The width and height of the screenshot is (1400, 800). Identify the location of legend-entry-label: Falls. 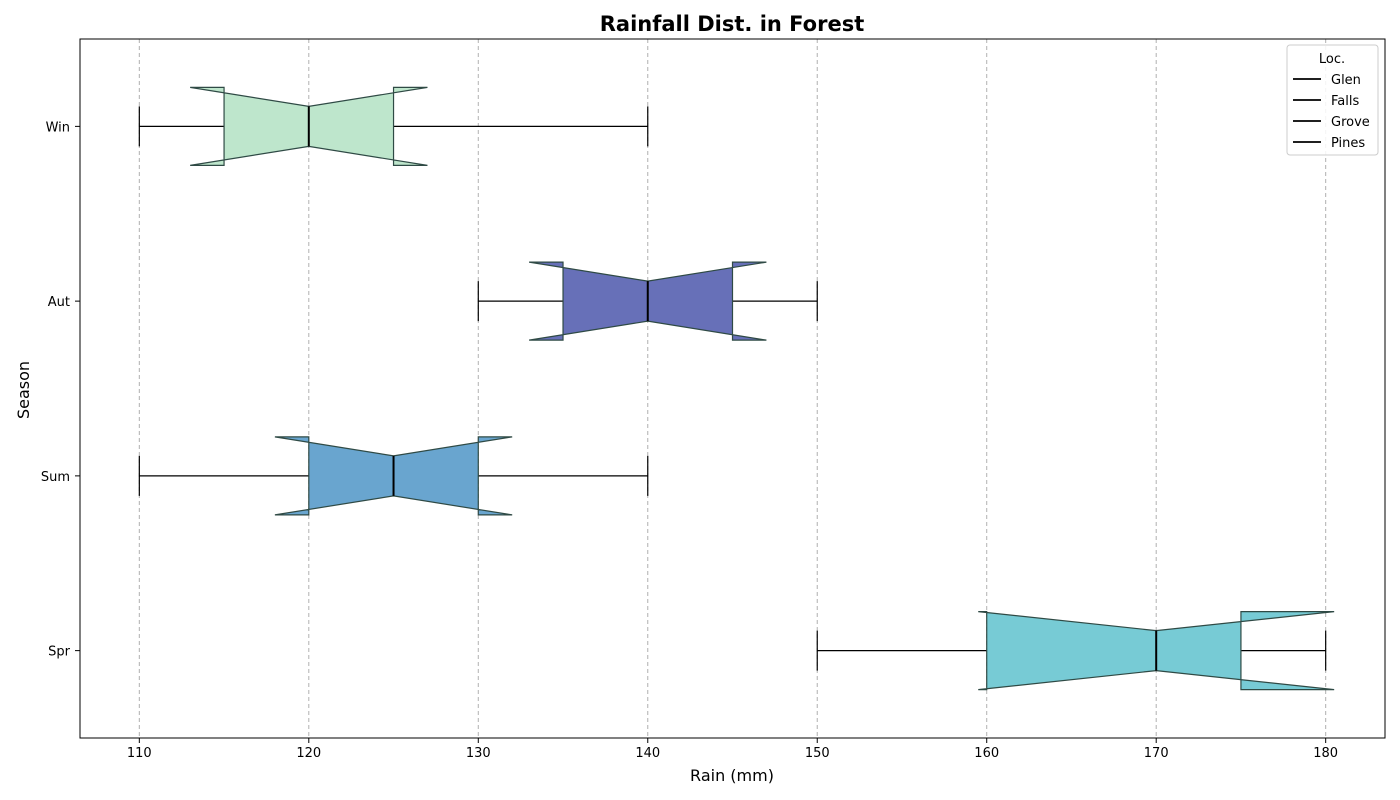
(1345, 101).